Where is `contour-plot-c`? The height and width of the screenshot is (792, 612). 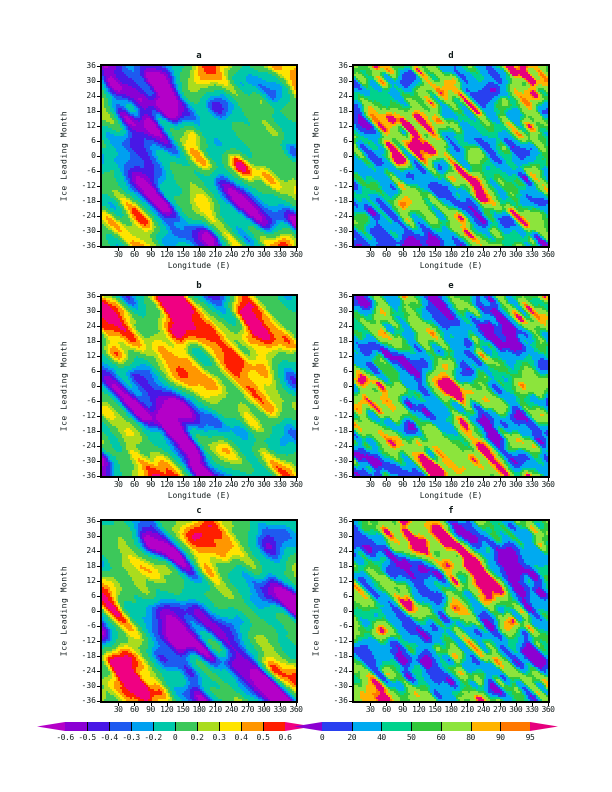 contour-plot-c is located at coordinates (199, 611).